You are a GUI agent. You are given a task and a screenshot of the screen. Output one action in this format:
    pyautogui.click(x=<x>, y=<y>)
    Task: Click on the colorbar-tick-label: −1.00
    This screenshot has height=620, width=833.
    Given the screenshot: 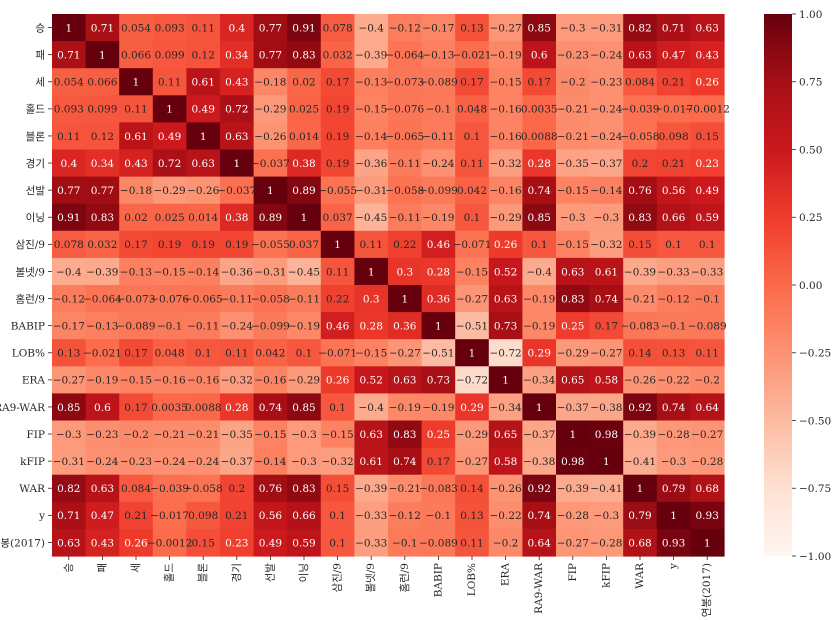 What is the action you would take?
    pyautogui.click(x=815, y=557)
    